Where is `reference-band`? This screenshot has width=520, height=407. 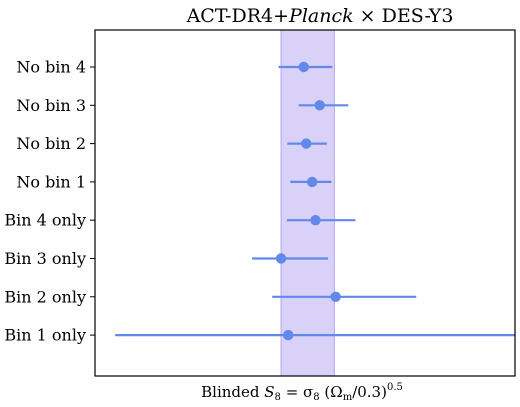
reference-band is located at coordinates (307, 203).